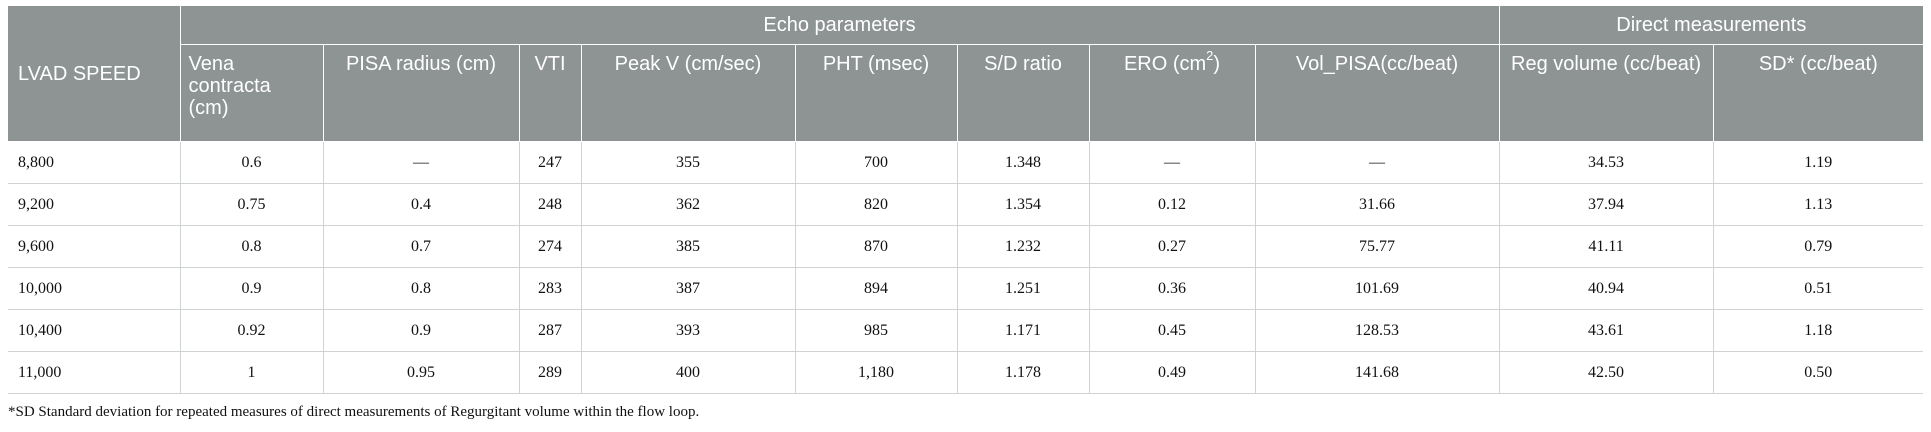 This screenshot has height=432, width=1931. Describe the element at coordinates (94, 74) in the screenshot. I see `header-lvad-speed: LVAD SPEED` at that location.